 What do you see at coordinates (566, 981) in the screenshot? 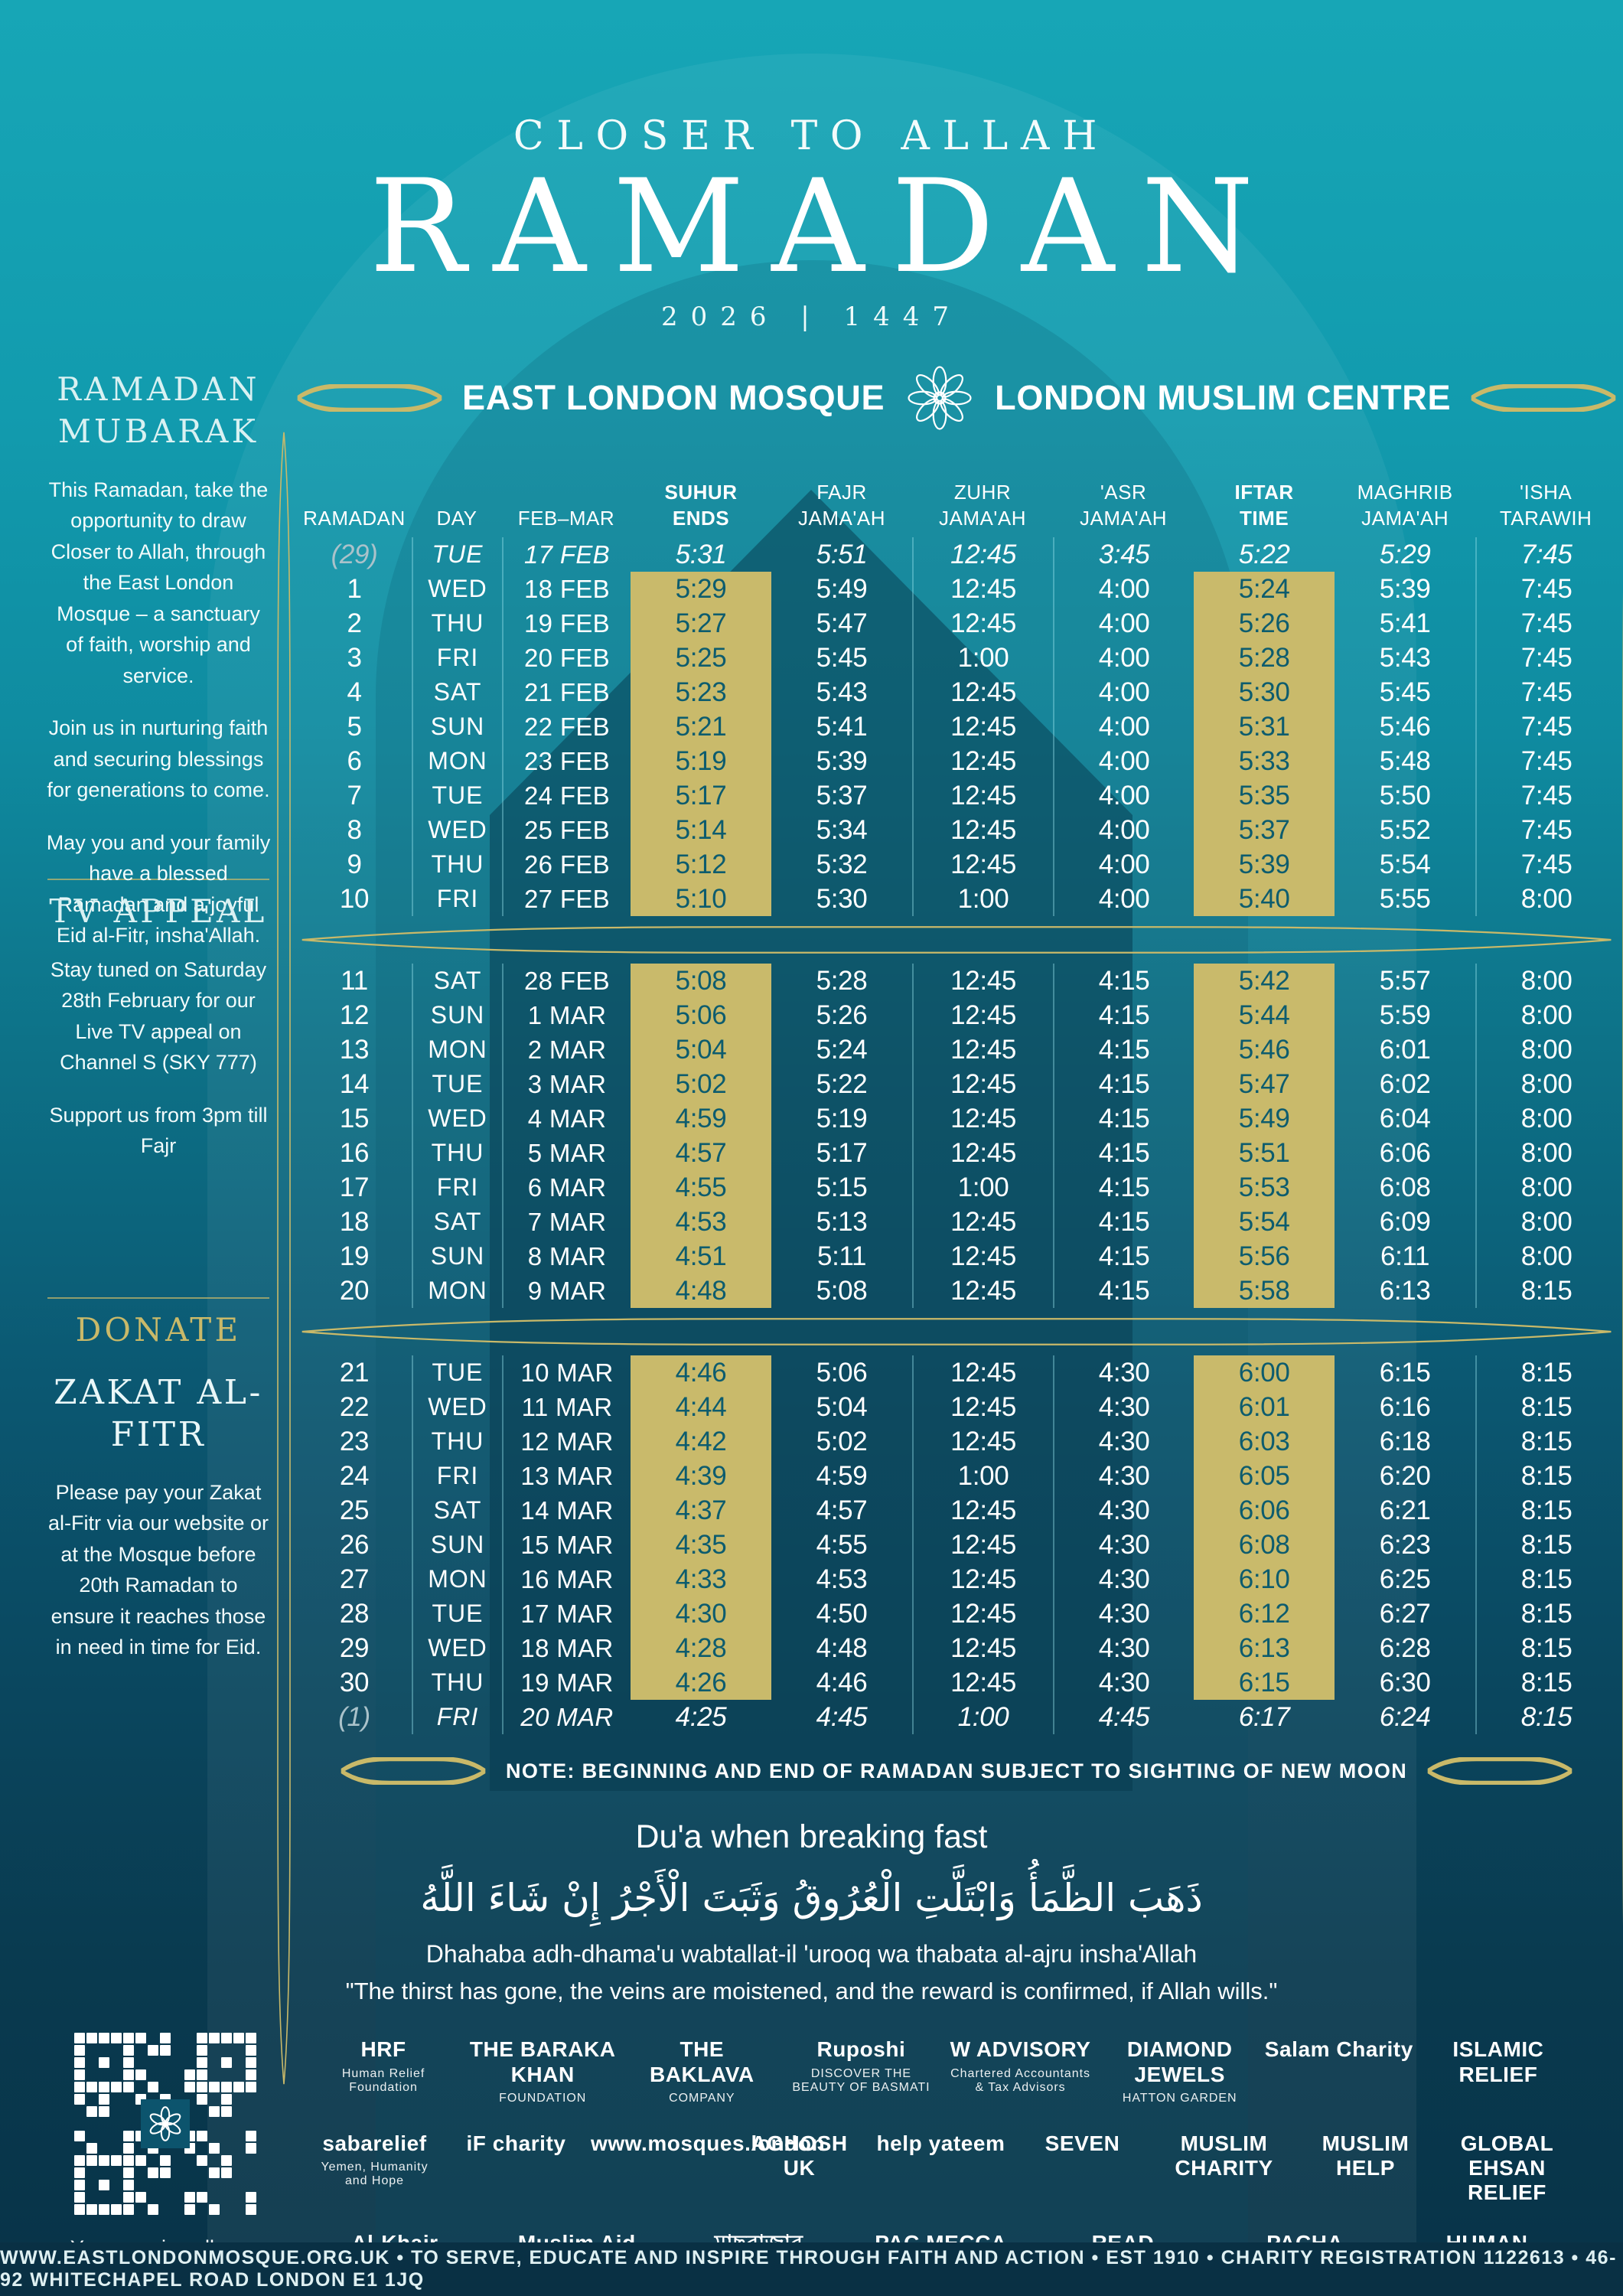
I see `cell-date: 28 FEB` at bounding box center [566, 981].